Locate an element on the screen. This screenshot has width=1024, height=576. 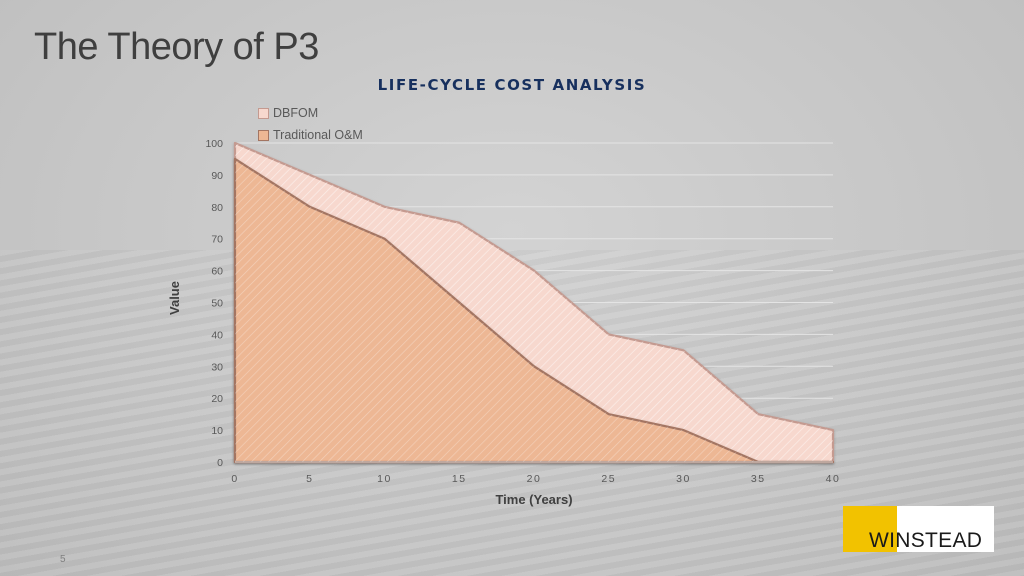
logo-white-block is located at coordinates (945, 529).